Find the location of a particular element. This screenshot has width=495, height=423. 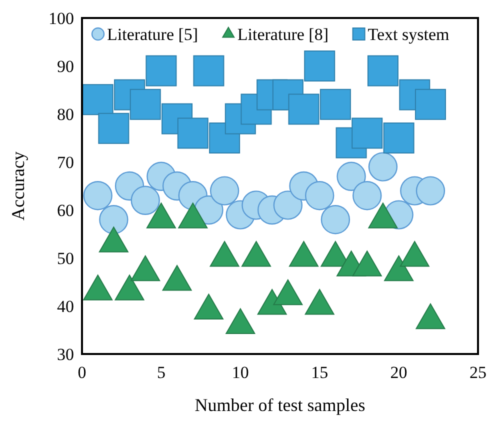

y-tick-label: 40 is located at coordinates (65, 306).